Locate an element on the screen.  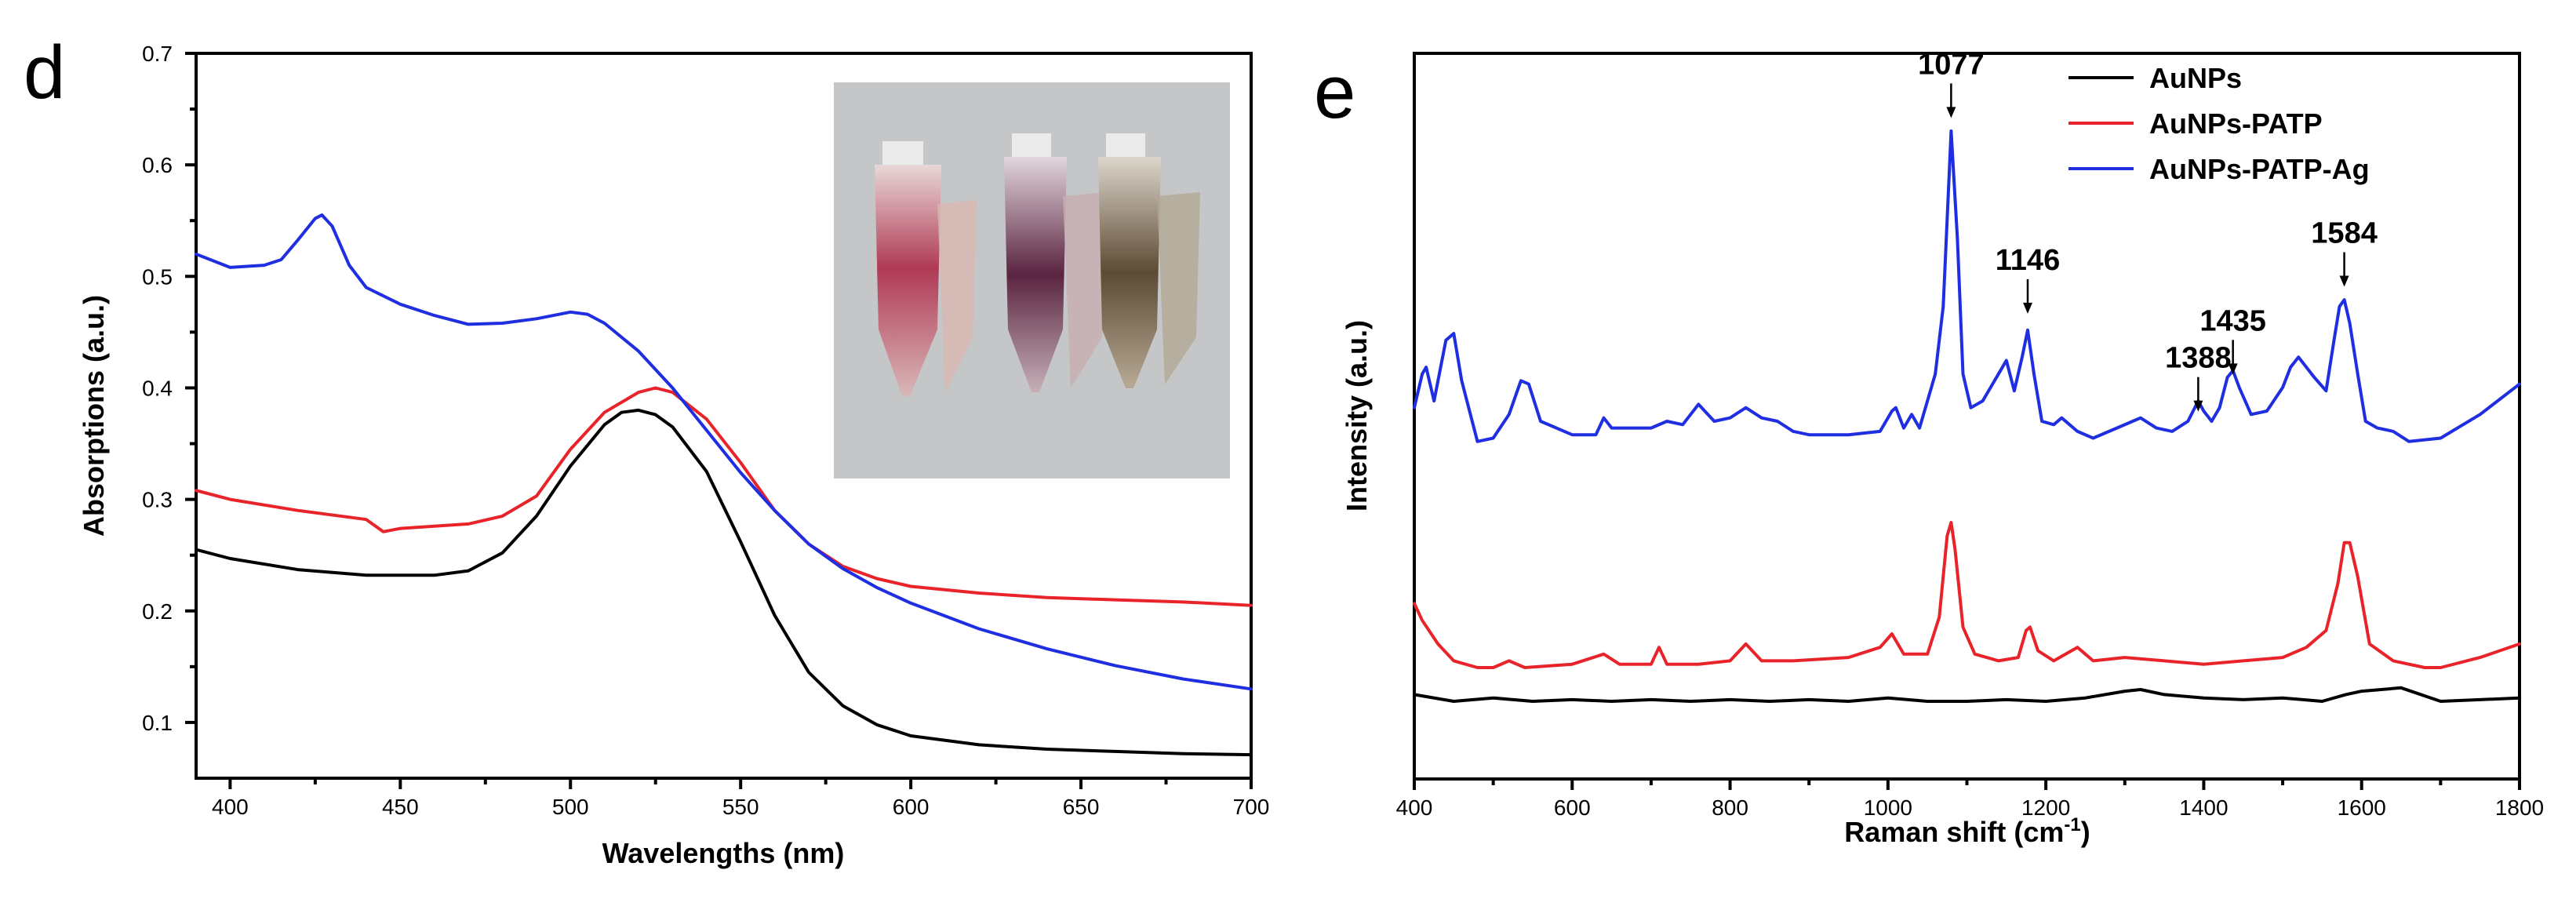
tube-brown is located at coordinates (1149, 260).